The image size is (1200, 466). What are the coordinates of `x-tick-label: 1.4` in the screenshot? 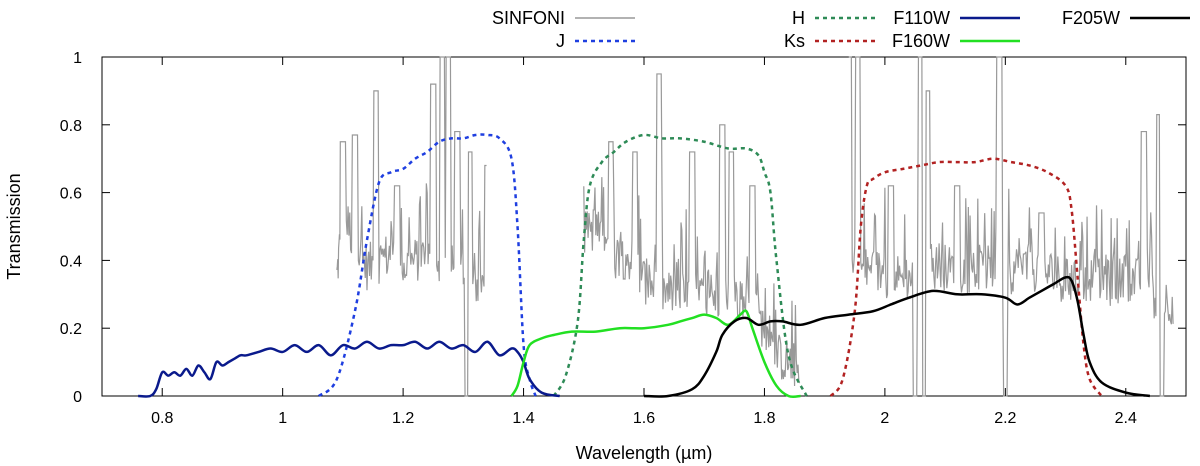 It's located at (523, 418).